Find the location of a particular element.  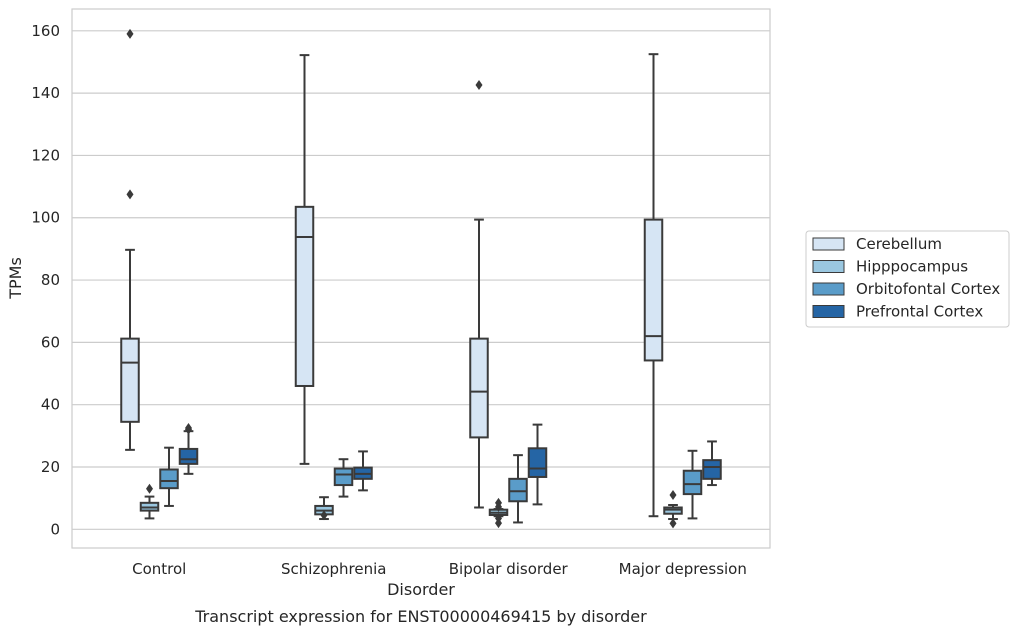

legend-entry: Prefrontal Cortex is located at coordinates (897, 312).